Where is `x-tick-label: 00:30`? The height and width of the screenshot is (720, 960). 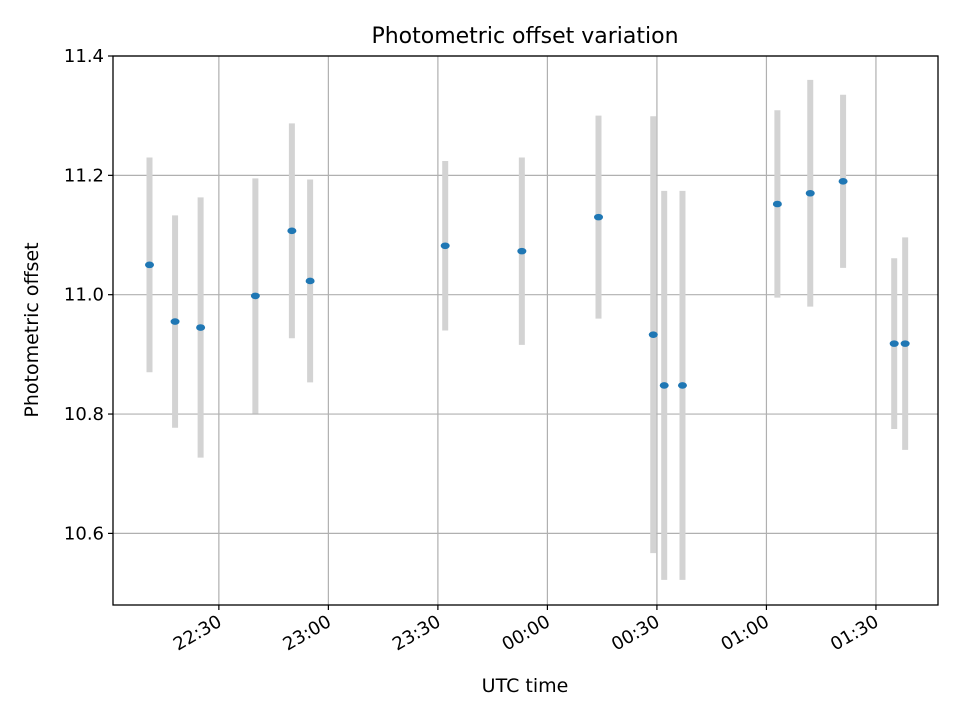 x-tick-label: 00:30 is located at coordinates (635, 633).